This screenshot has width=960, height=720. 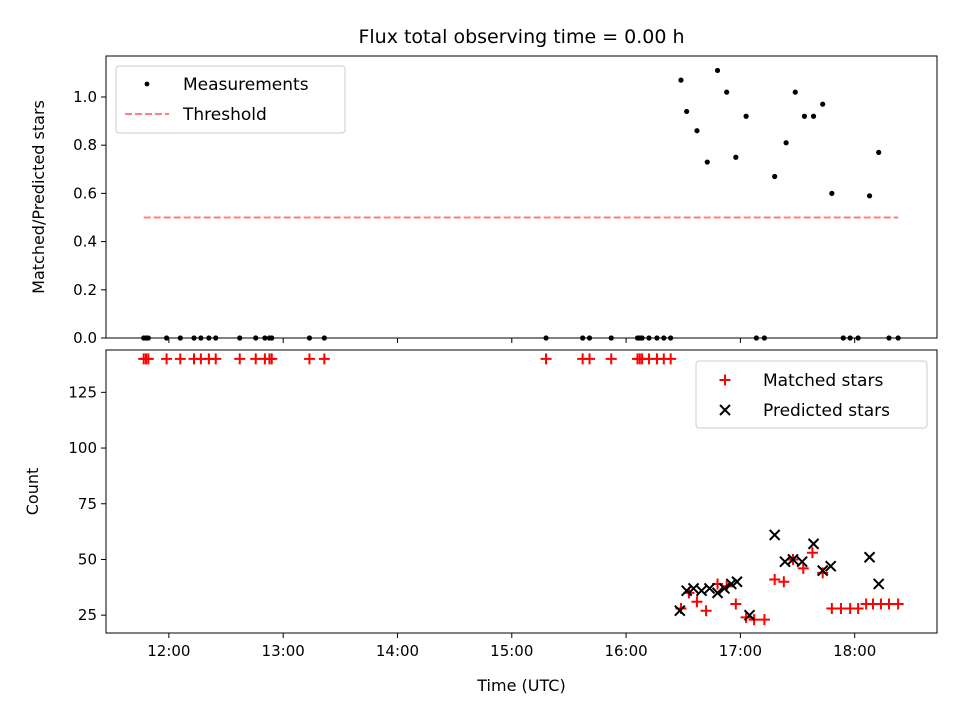 What do you see at coordinates (147, 84) in the screenshot?
I see `legend-dot-icon` at bounding box center [147, 84].